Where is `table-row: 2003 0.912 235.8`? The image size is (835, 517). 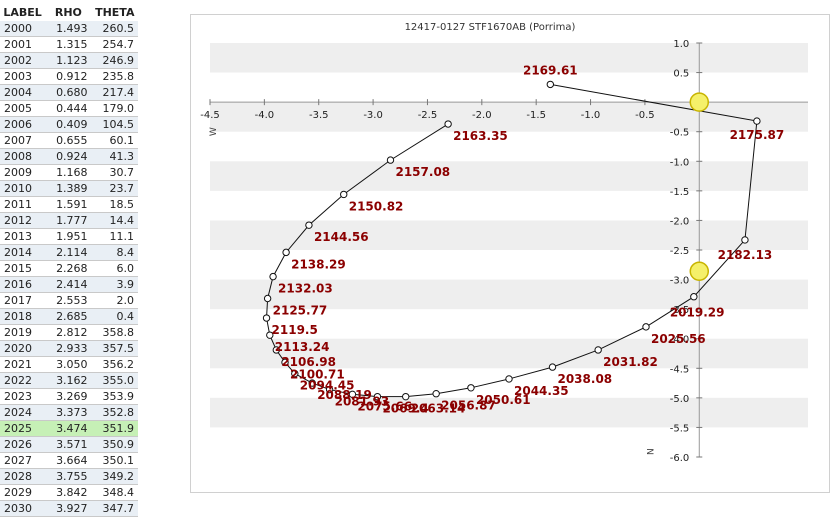
table-row: 2003 0.912 235.8 is located at coordinates (69, 76).